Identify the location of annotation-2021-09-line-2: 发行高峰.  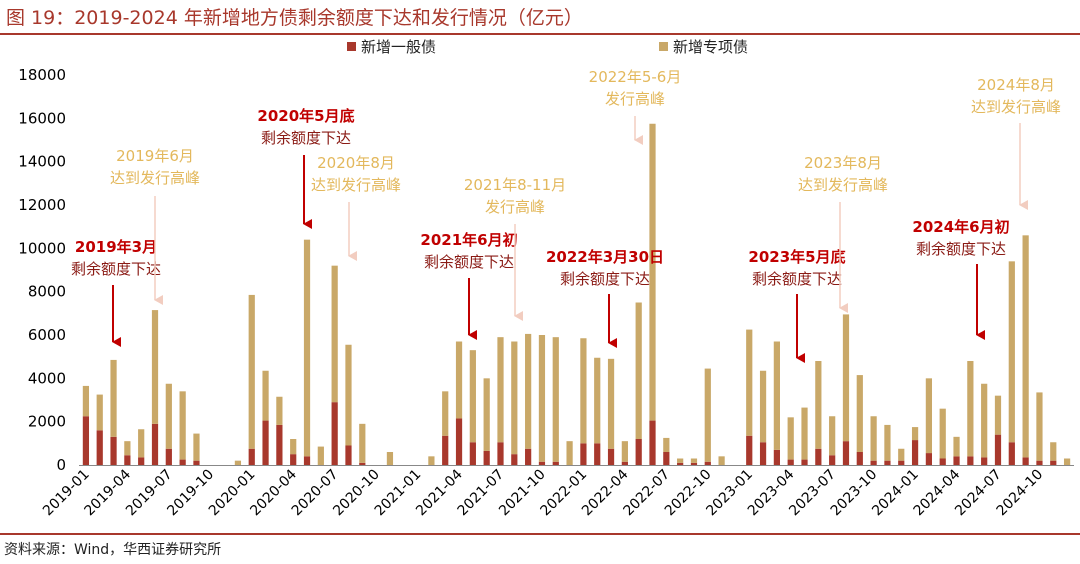
(515, 207).